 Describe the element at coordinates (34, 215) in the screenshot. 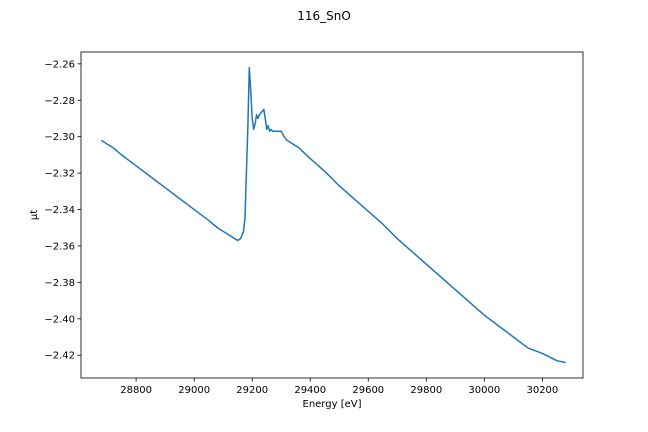

I see `y-axis-label: μt` at that location.